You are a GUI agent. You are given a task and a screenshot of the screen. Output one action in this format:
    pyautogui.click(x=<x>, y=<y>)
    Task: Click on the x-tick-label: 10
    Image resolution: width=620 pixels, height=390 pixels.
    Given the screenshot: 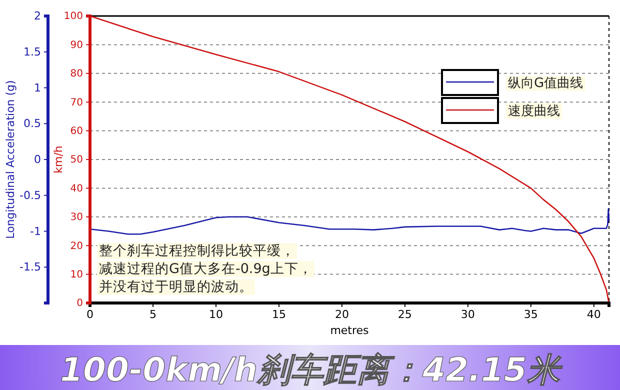 What is the action you would take?
    pyautogui.click(x=215, y=314)
    